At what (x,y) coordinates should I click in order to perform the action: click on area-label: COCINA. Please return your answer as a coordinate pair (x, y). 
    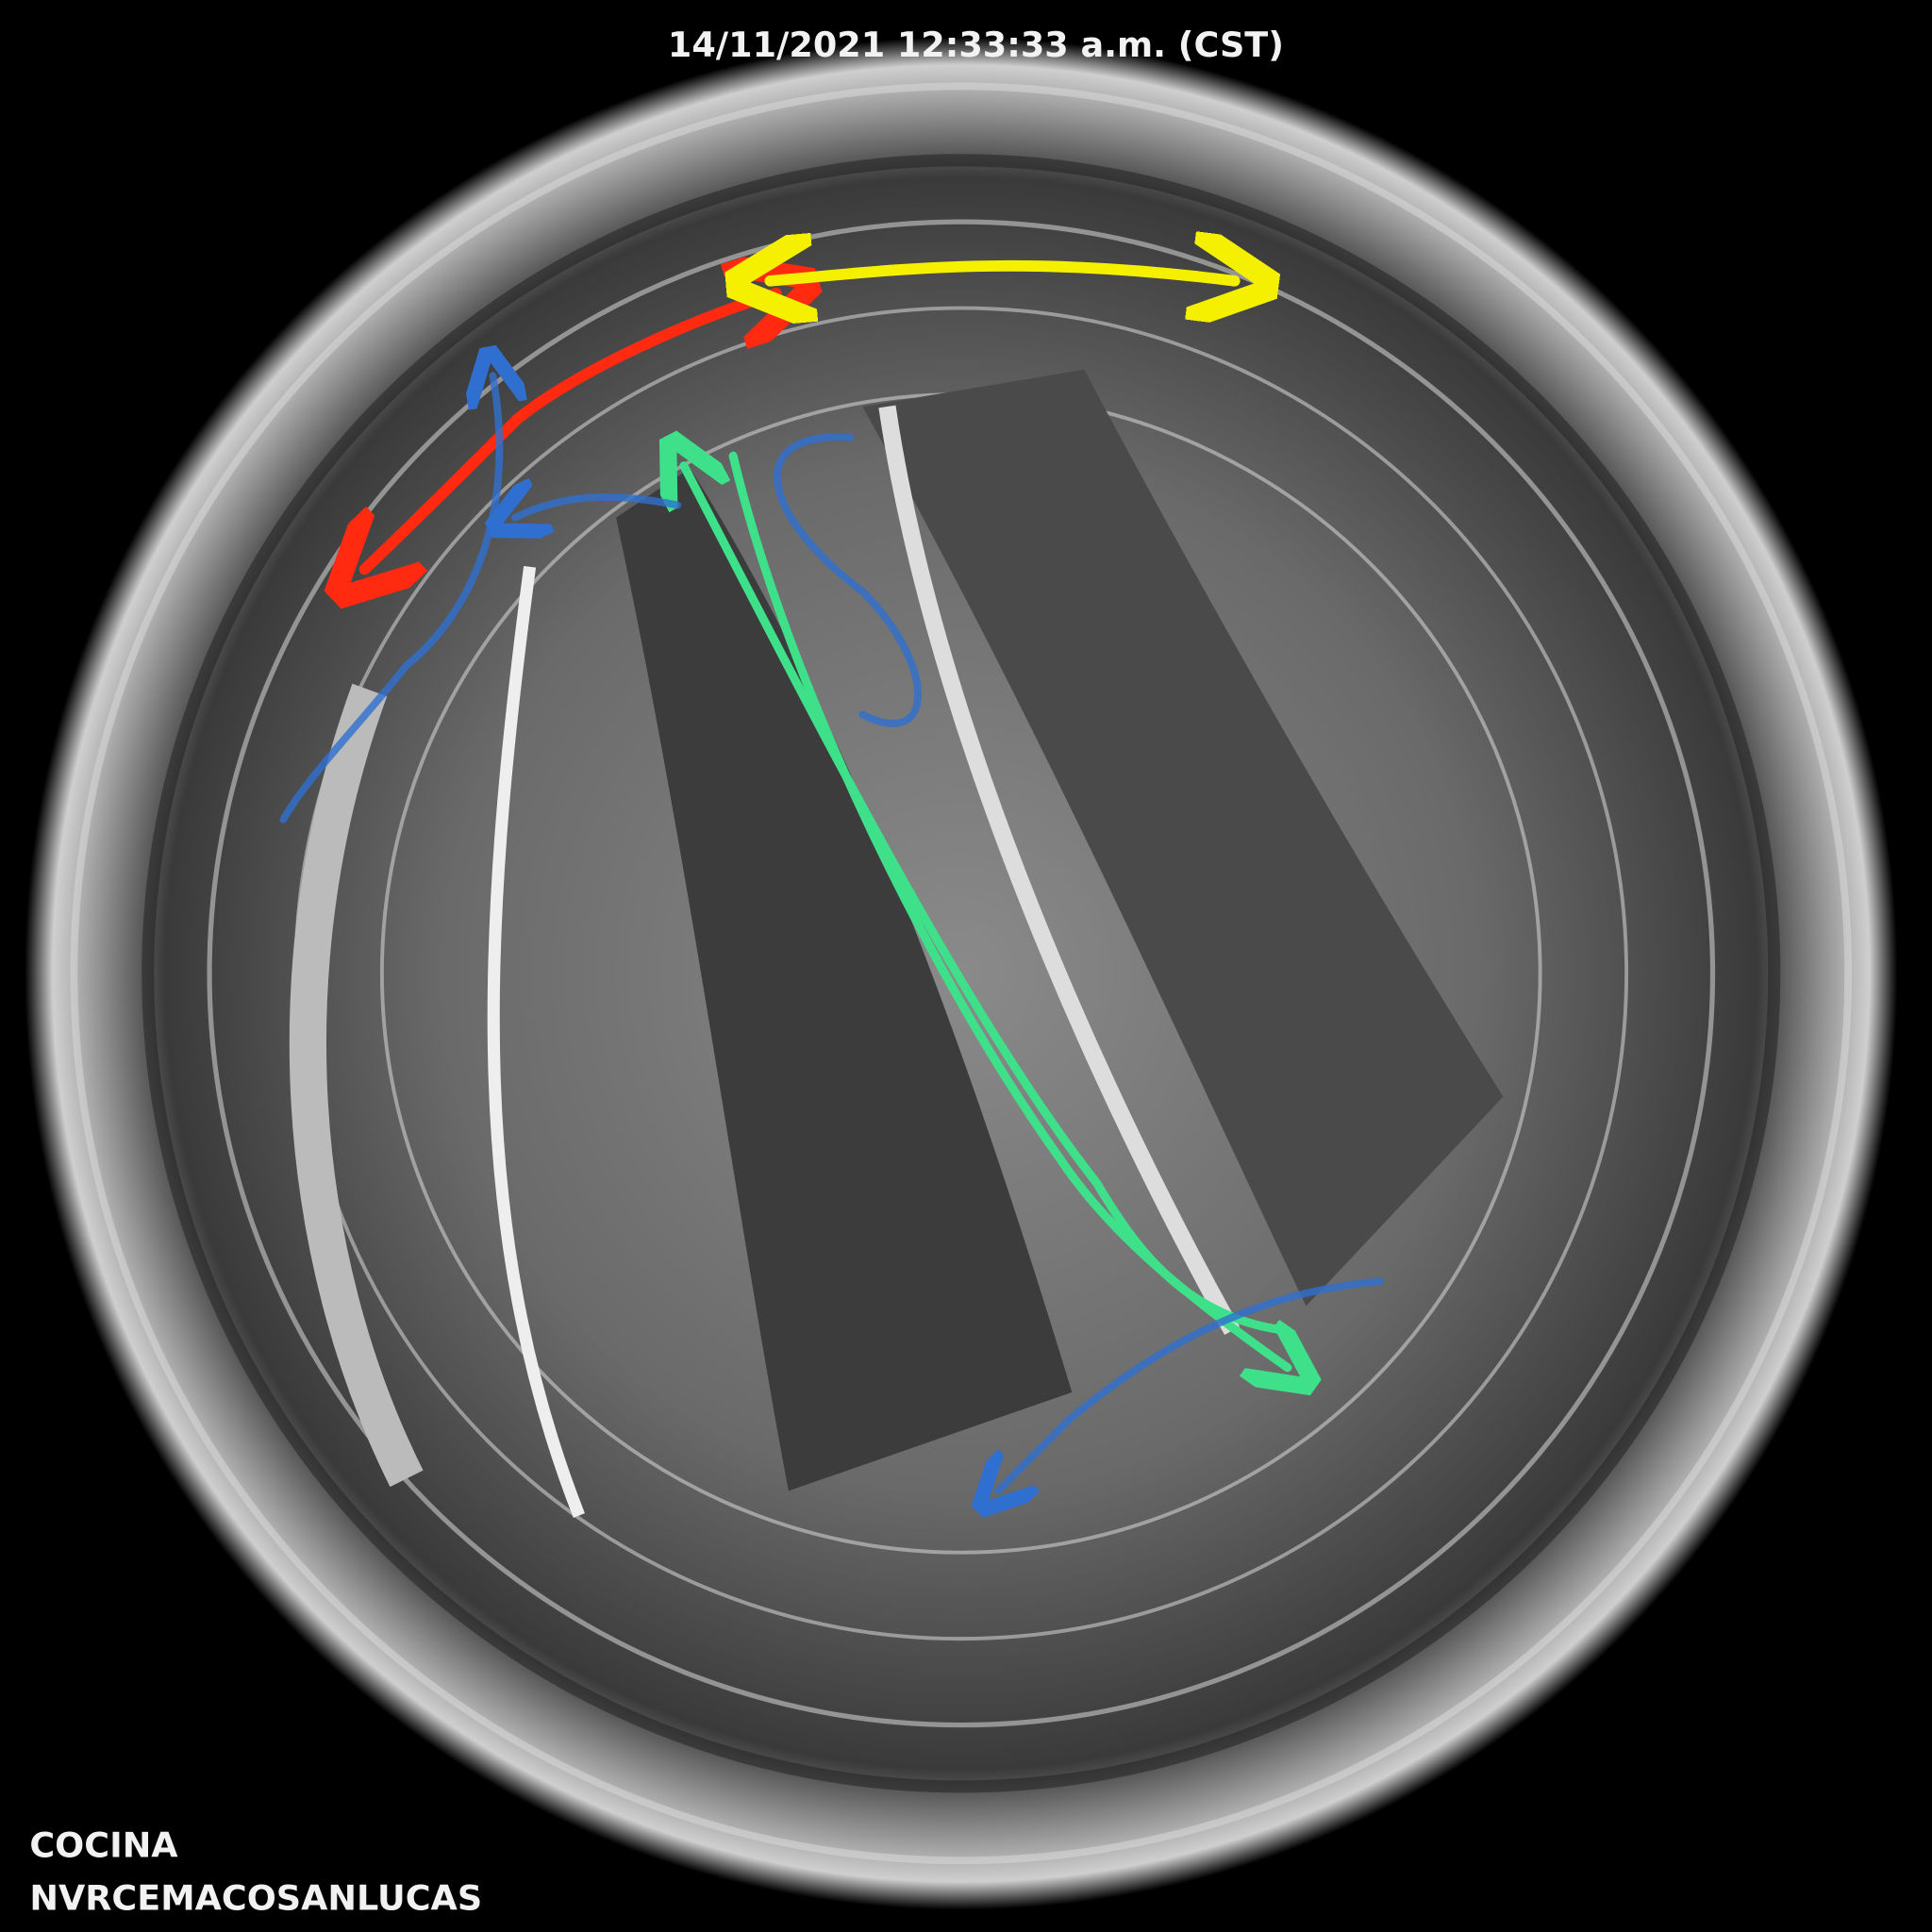
    Looking at the image, I should click on (104, 1844).